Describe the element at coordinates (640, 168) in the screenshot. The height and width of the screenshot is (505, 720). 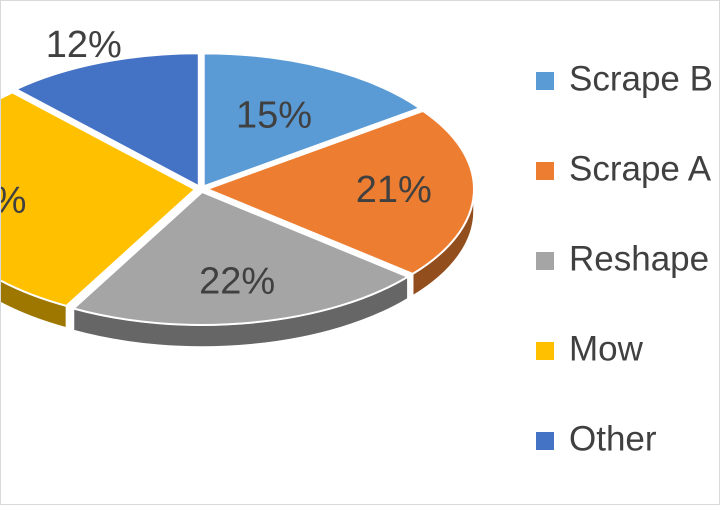
I see `legend-label-scrape-a: Scrape A` at that location.